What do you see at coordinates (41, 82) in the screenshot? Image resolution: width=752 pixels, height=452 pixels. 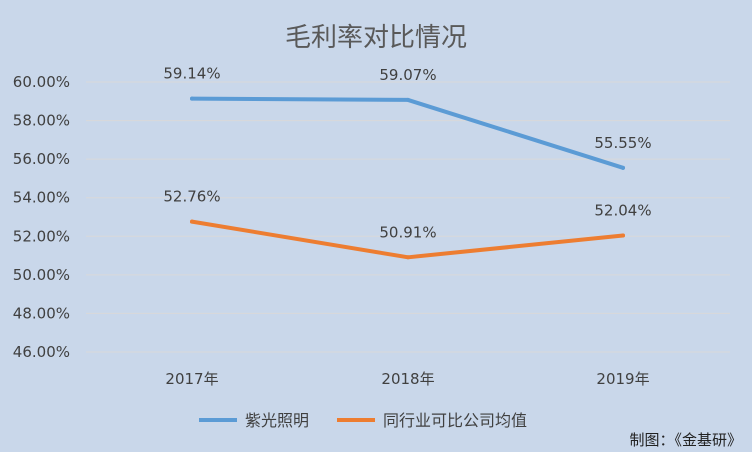 I see `y-tick-label: 60.00%` at bounding box center [41, 82].